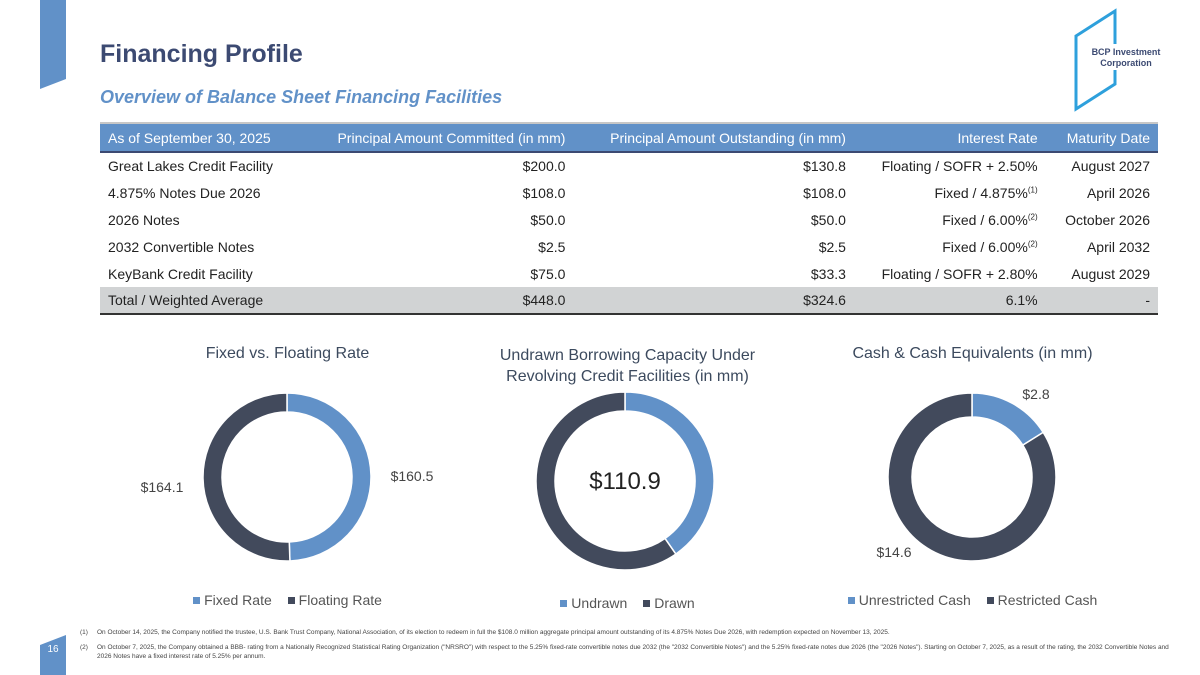 This screenshot has width=1200, height=675. I want to click on header-maturity: Maturity Date, so click(1101, 137).